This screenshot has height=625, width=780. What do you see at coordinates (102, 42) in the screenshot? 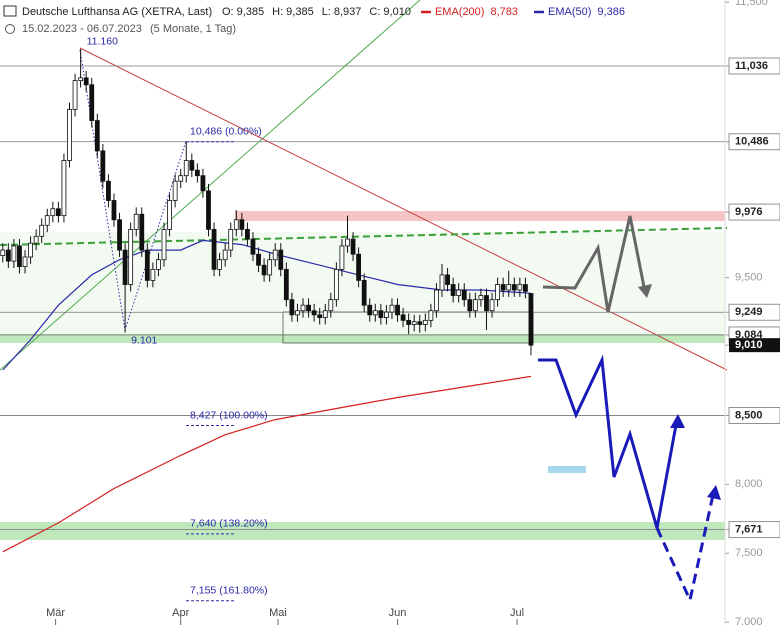
I see `pivot-label: 11.160` at bounding box center [102, 42].